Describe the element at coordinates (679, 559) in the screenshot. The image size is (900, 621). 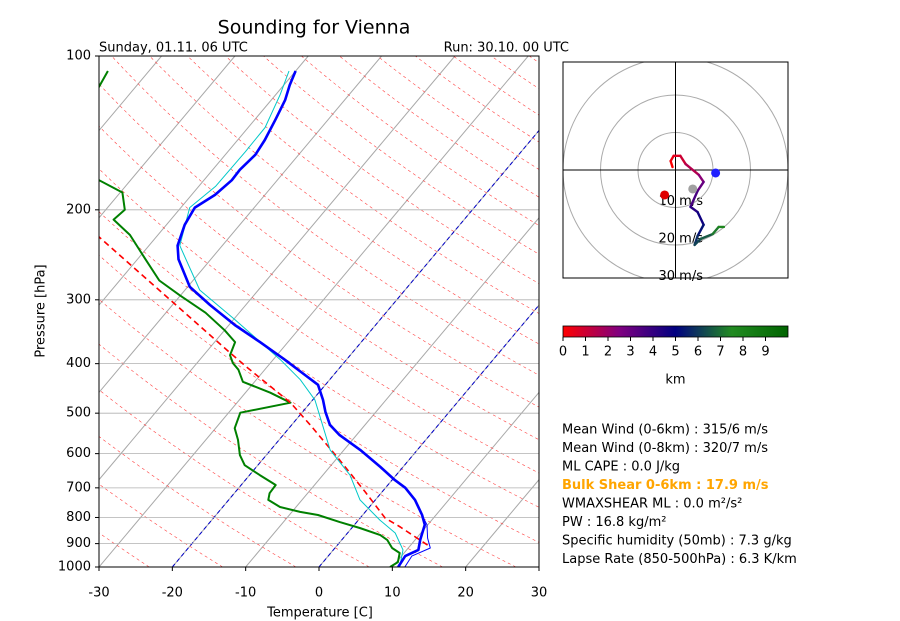
I see `info-line: Lapse Rate (850-500hPa) : 6.3 K/km` at that location.